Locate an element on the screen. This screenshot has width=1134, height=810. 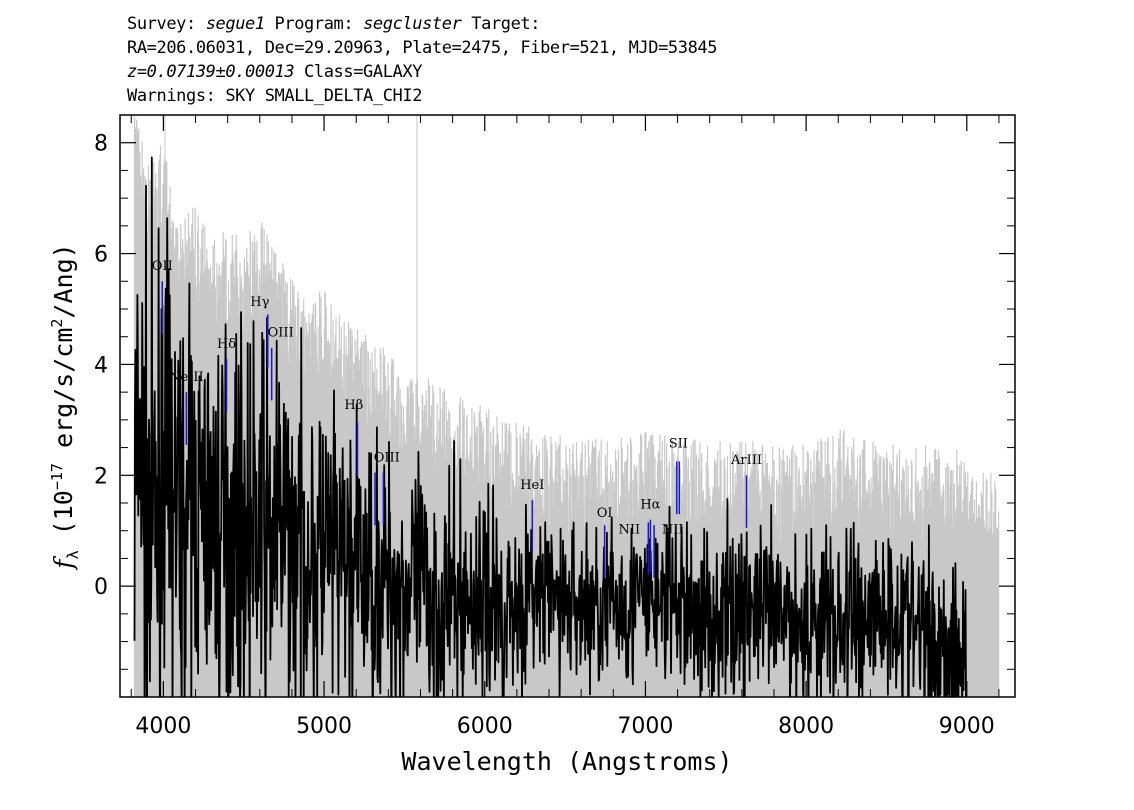
target-key: Target: is located at coordinates (501, 24).